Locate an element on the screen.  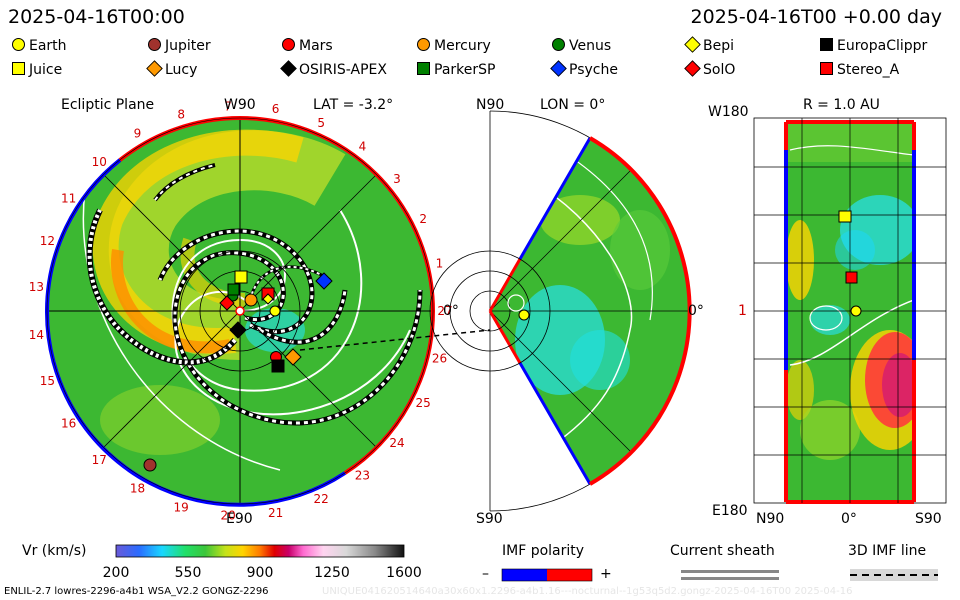
hour-label: 20 is located at coordinates (227, 516).